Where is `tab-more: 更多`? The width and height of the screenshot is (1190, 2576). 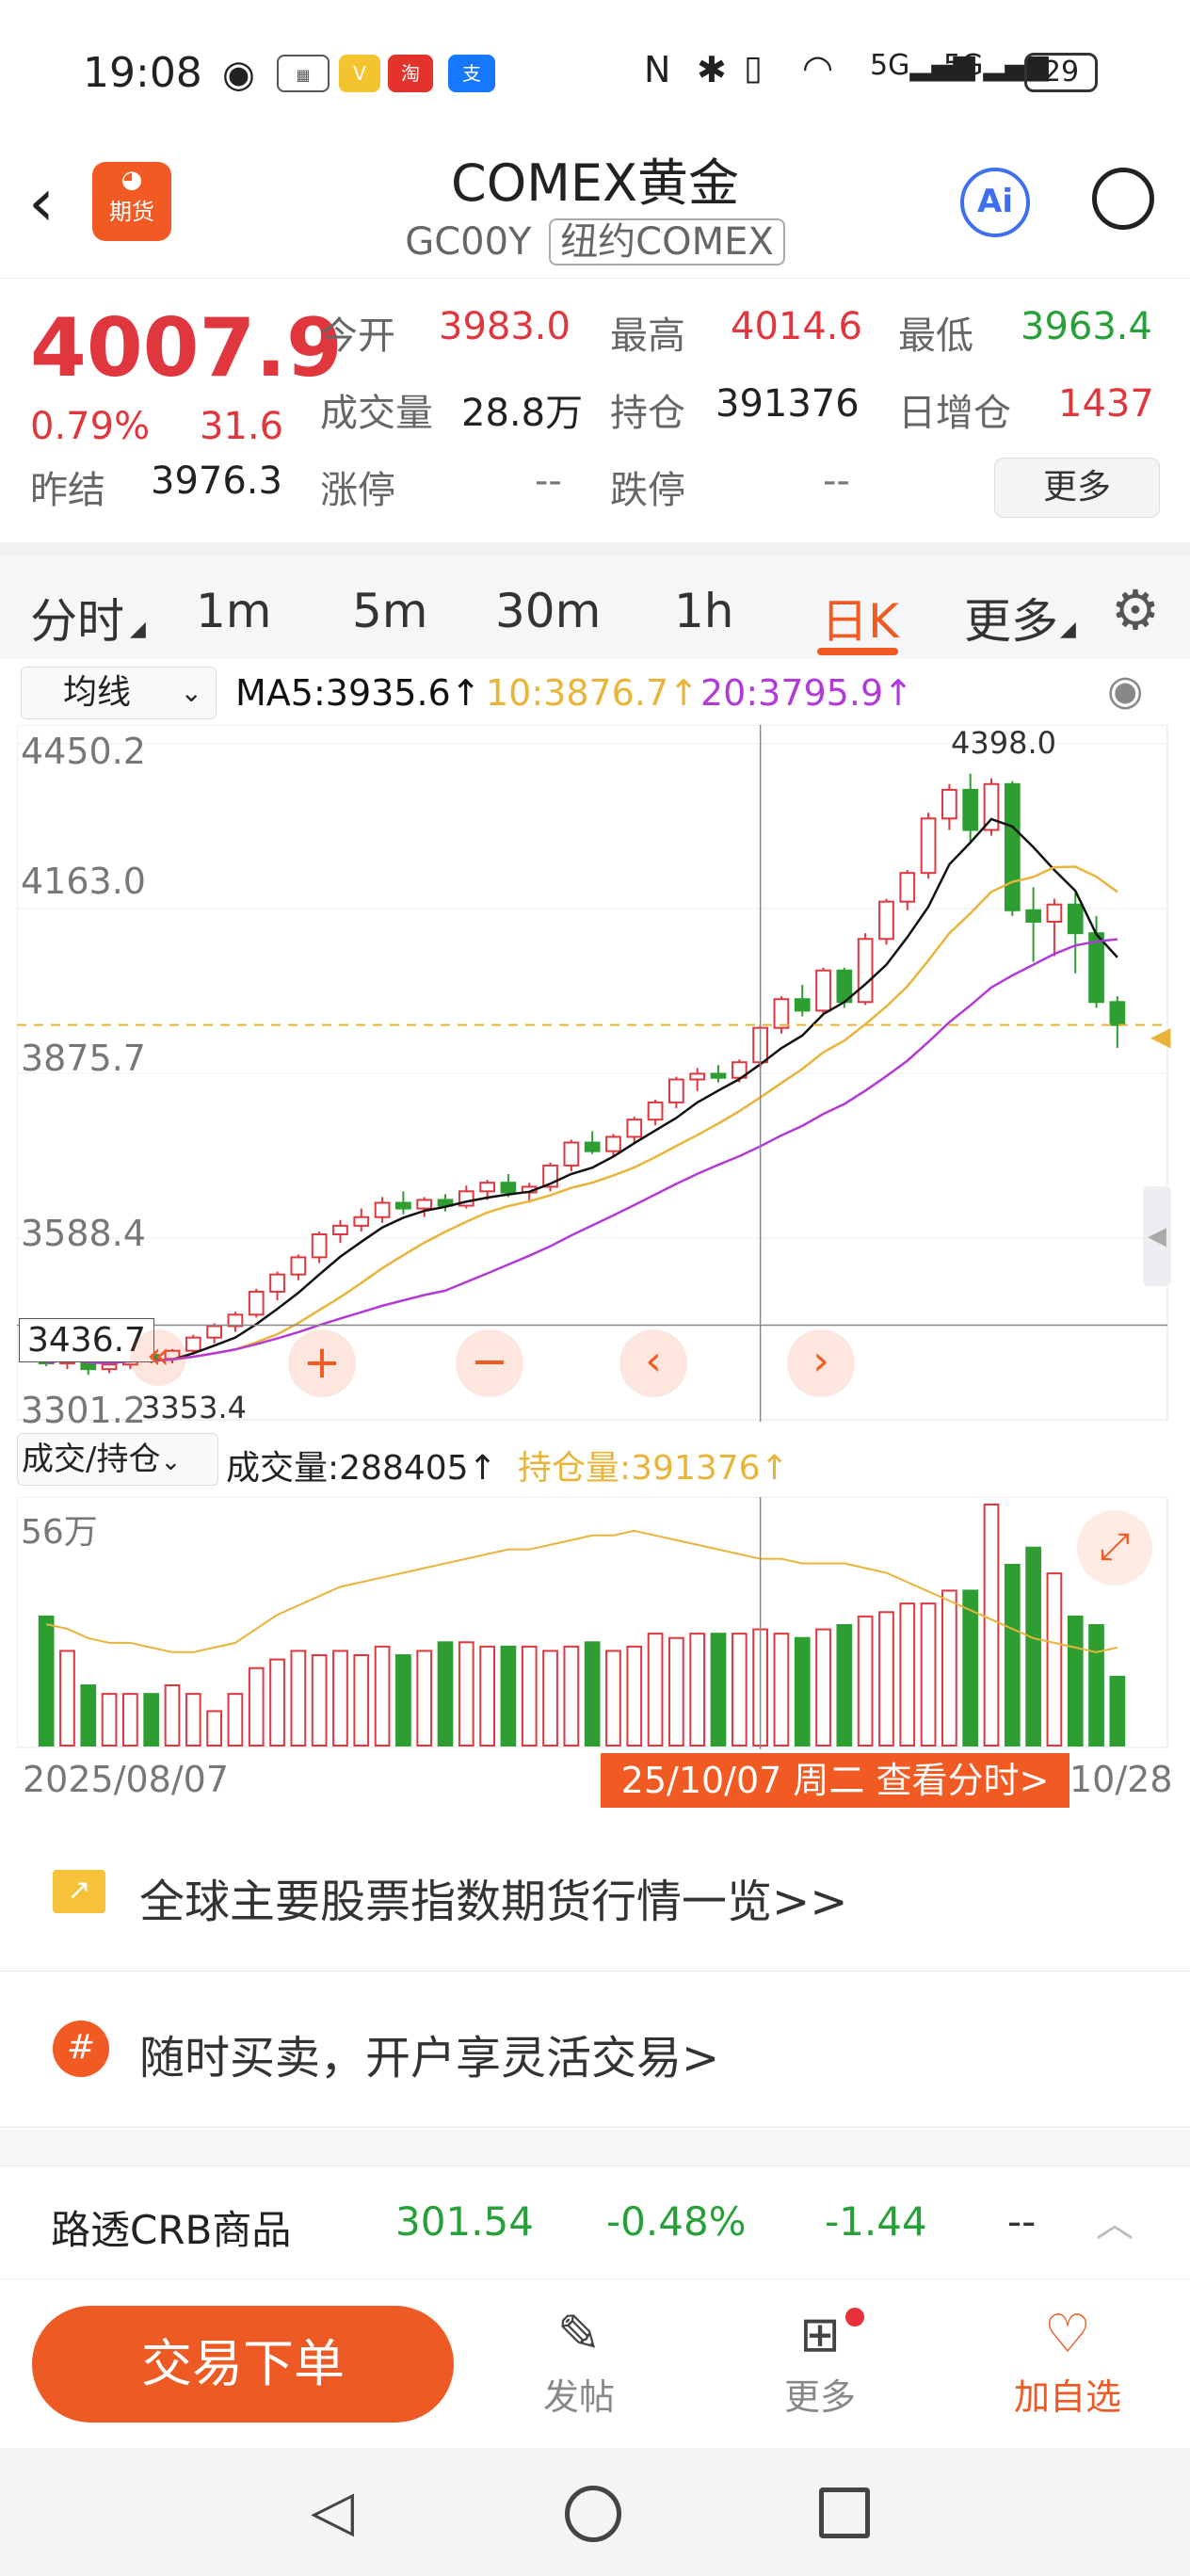 tab-more: 更多 is located at coordinates (1011, 621).